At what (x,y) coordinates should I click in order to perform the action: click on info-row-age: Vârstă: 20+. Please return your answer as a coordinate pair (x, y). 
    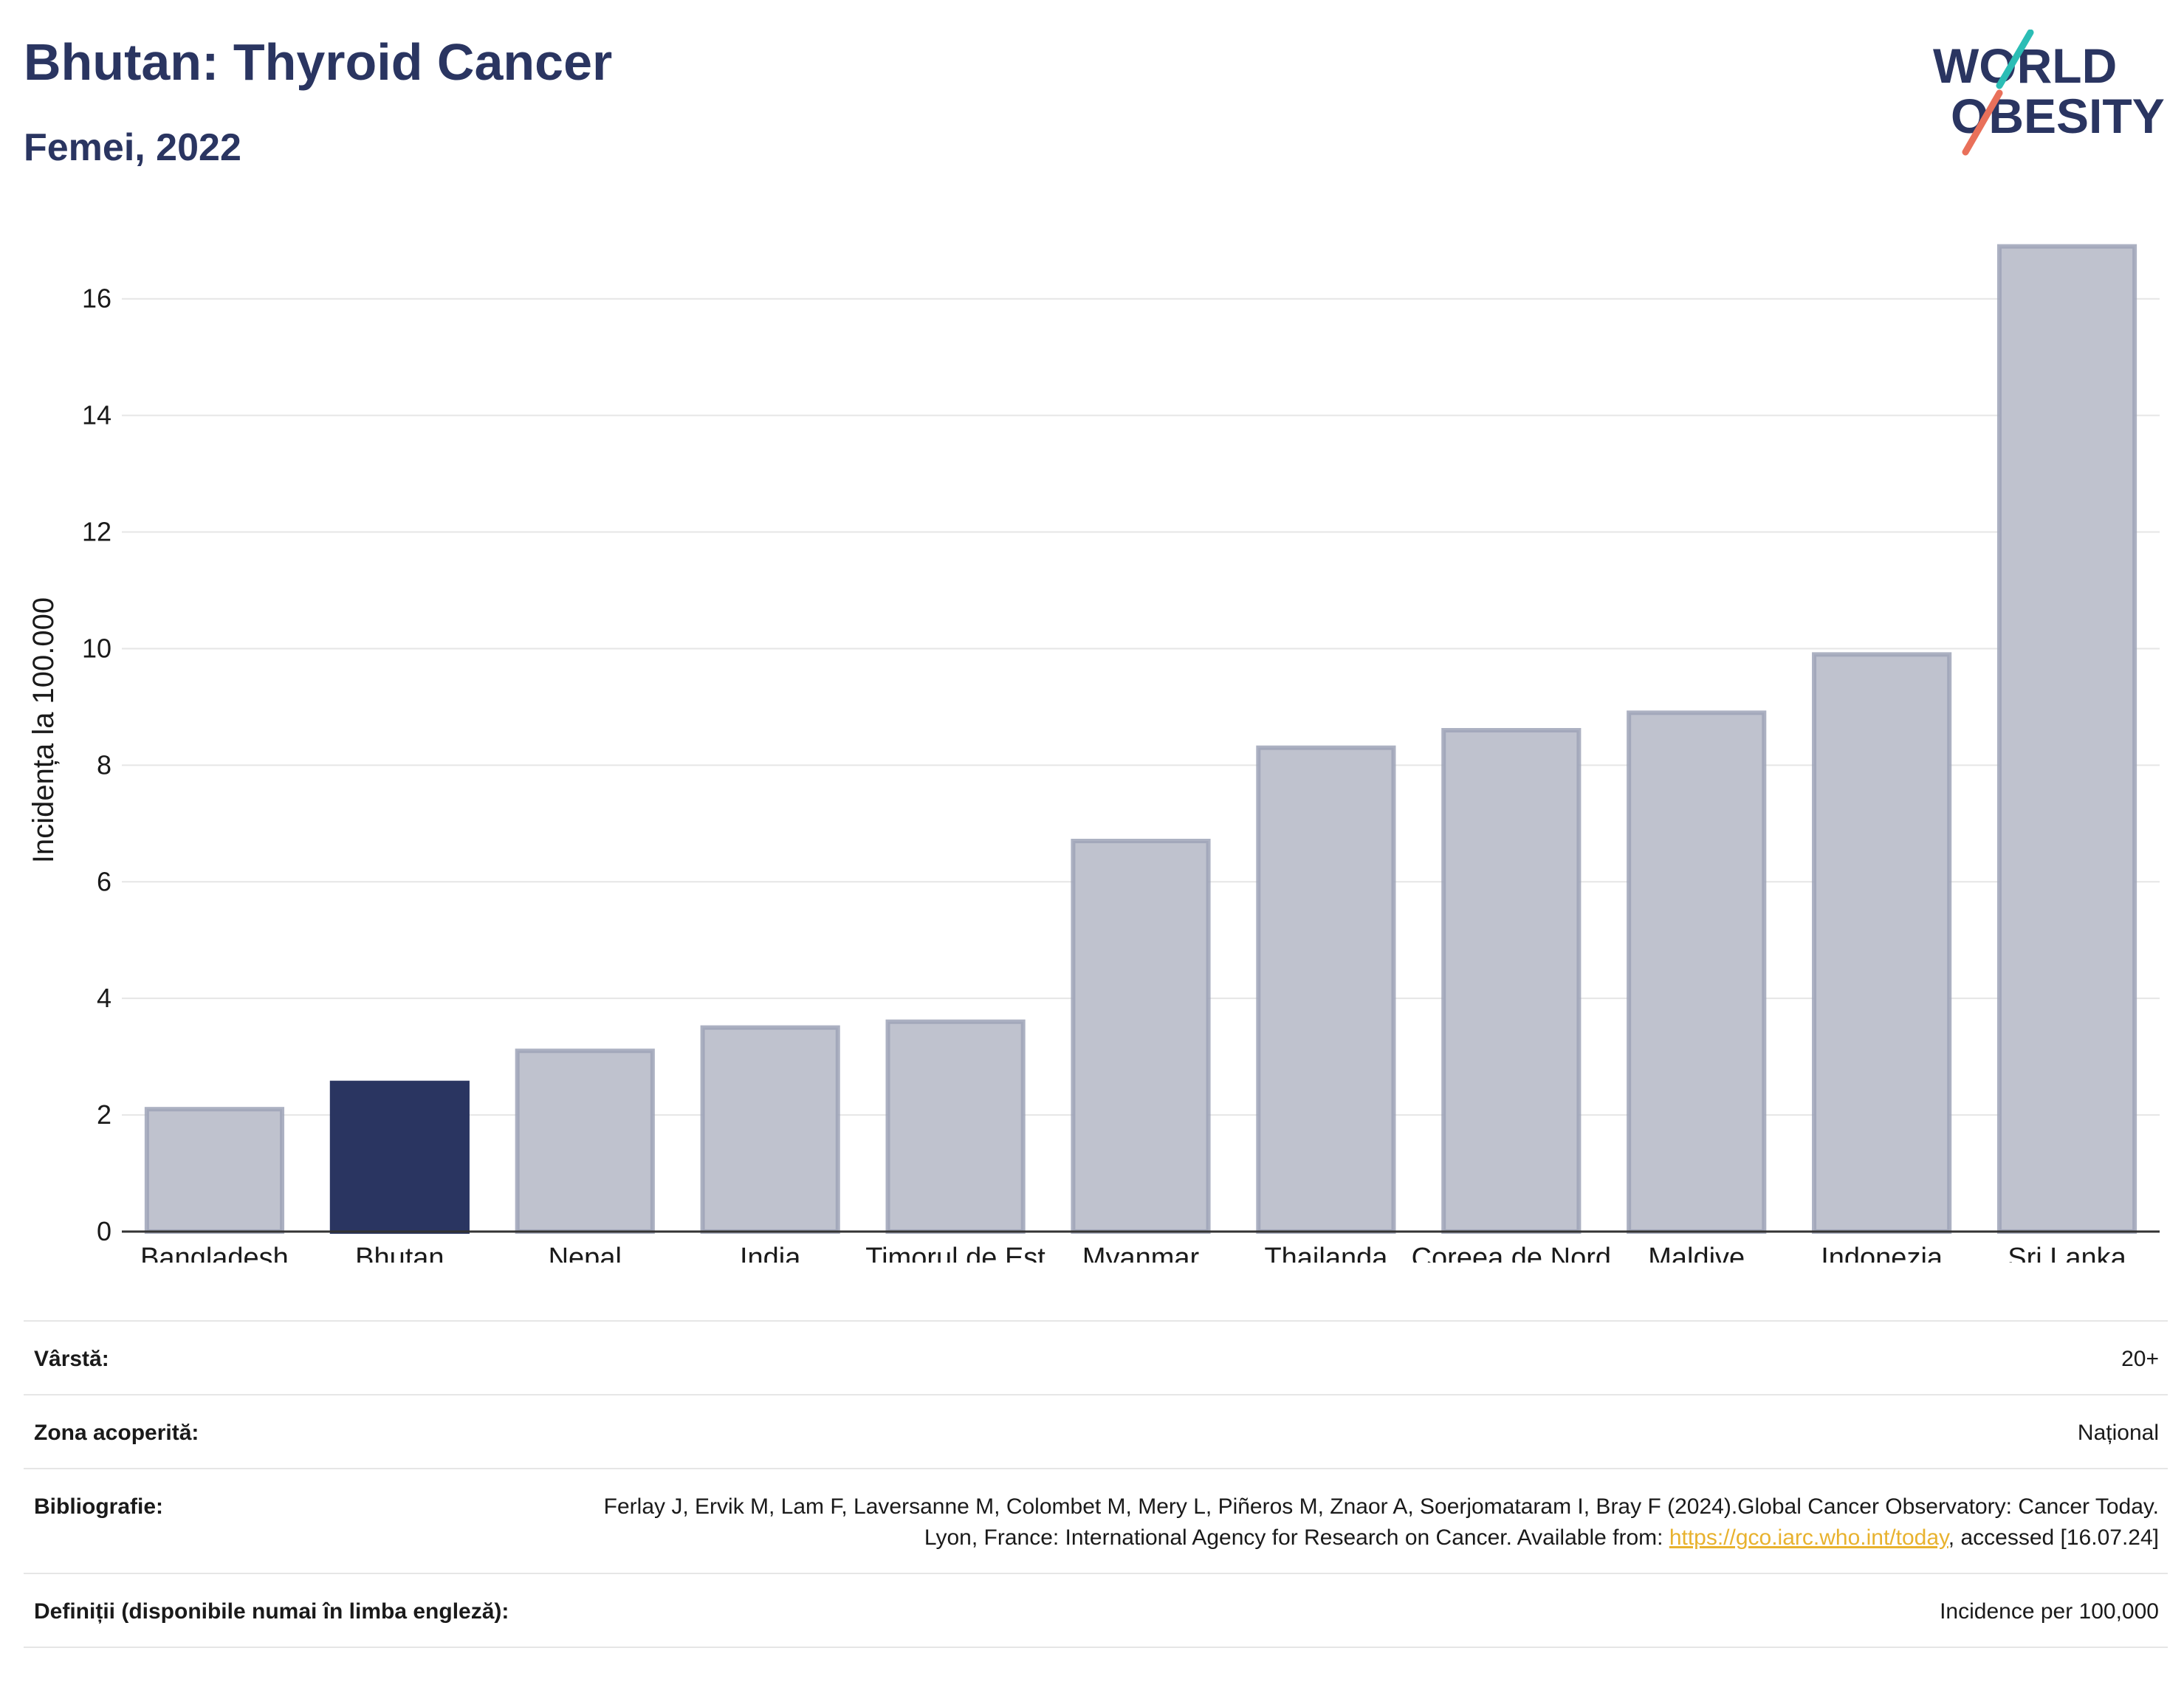
    Looking at the image, I should click on (1096, 1357).